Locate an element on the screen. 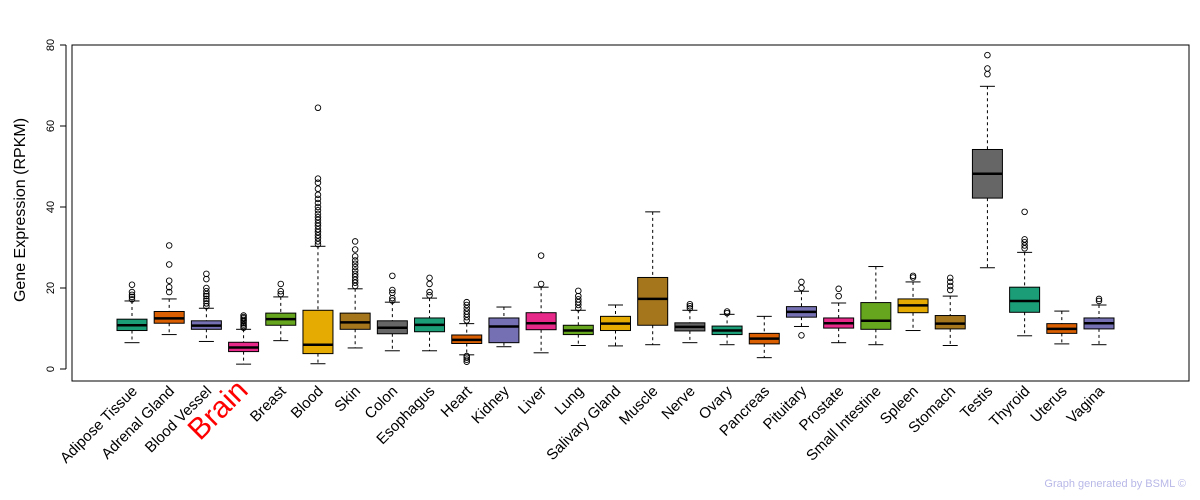 This screenshot has width=1200, height=500. box-nerve is located at coordinates (690, 322).